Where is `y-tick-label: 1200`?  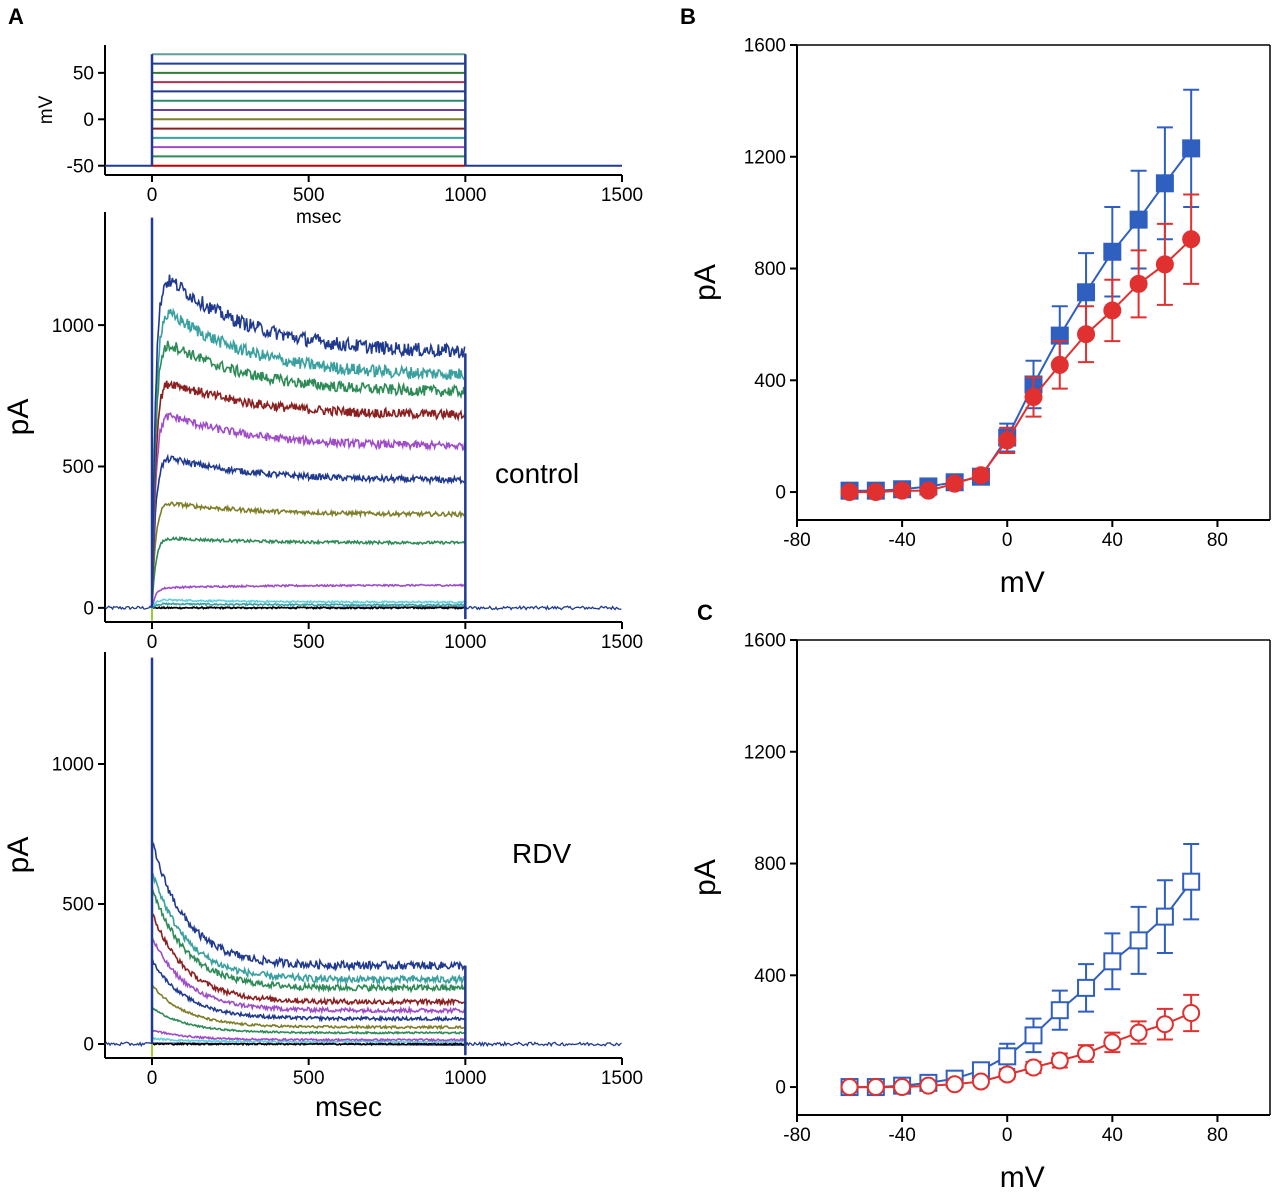
y-tick-label: 1200 is located at coordinates (765, 752).